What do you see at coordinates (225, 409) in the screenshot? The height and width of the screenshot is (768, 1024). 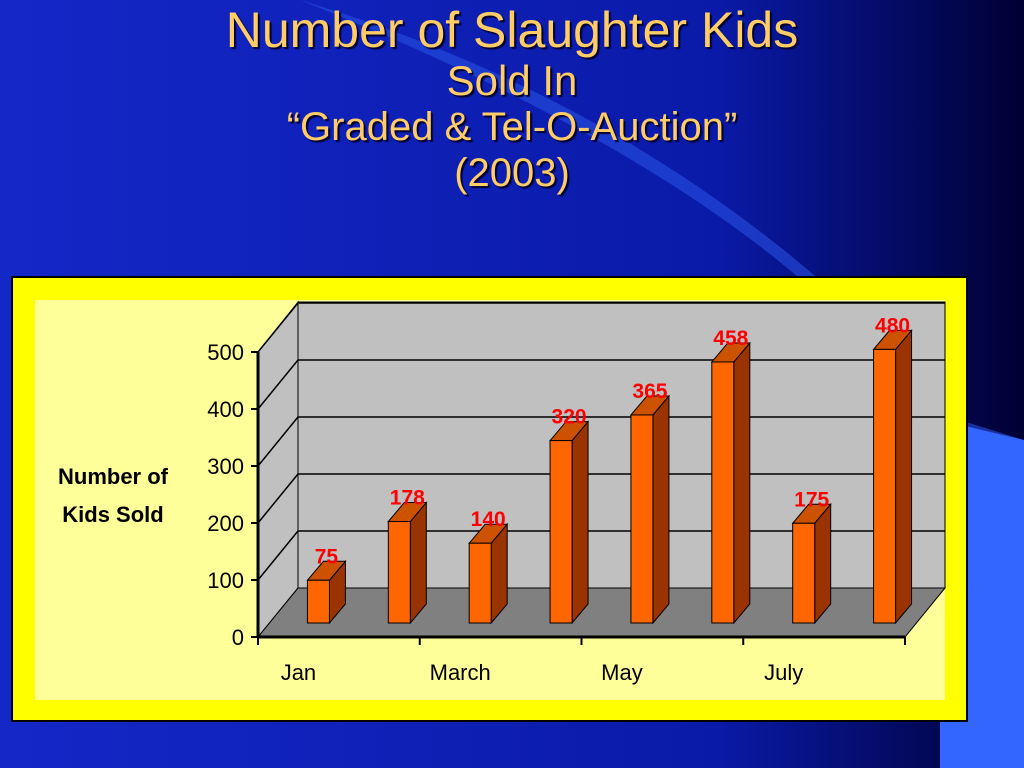 I see `y-tick-label: 400` at bounding box center [225, 409].